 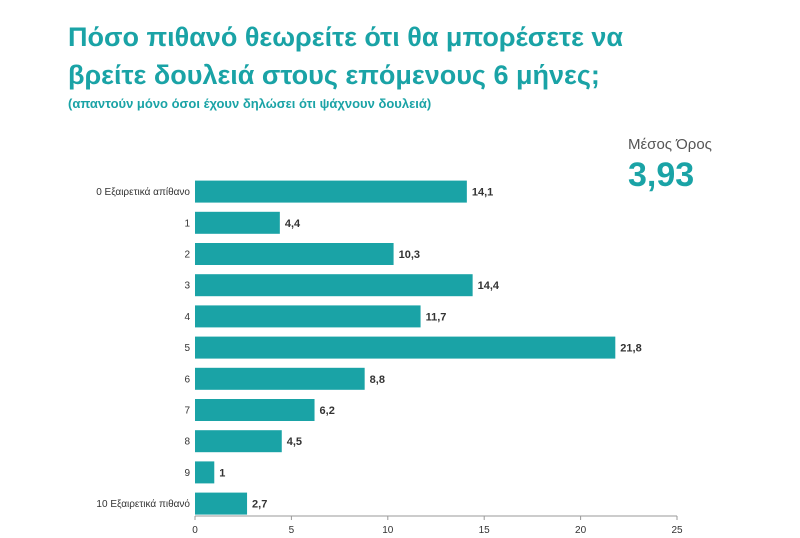 What do you see at coordinates (222, 473) in the screenshot?
I see `value-label: 1` at bounding box center [222, 473].